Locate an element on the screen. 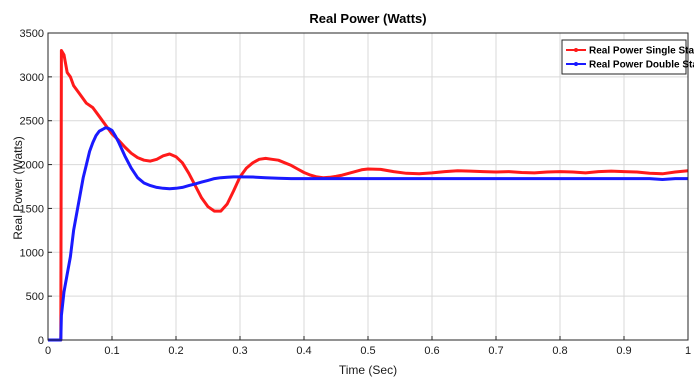  y-tick-label: 3000 is located at coordinates (32, 78).